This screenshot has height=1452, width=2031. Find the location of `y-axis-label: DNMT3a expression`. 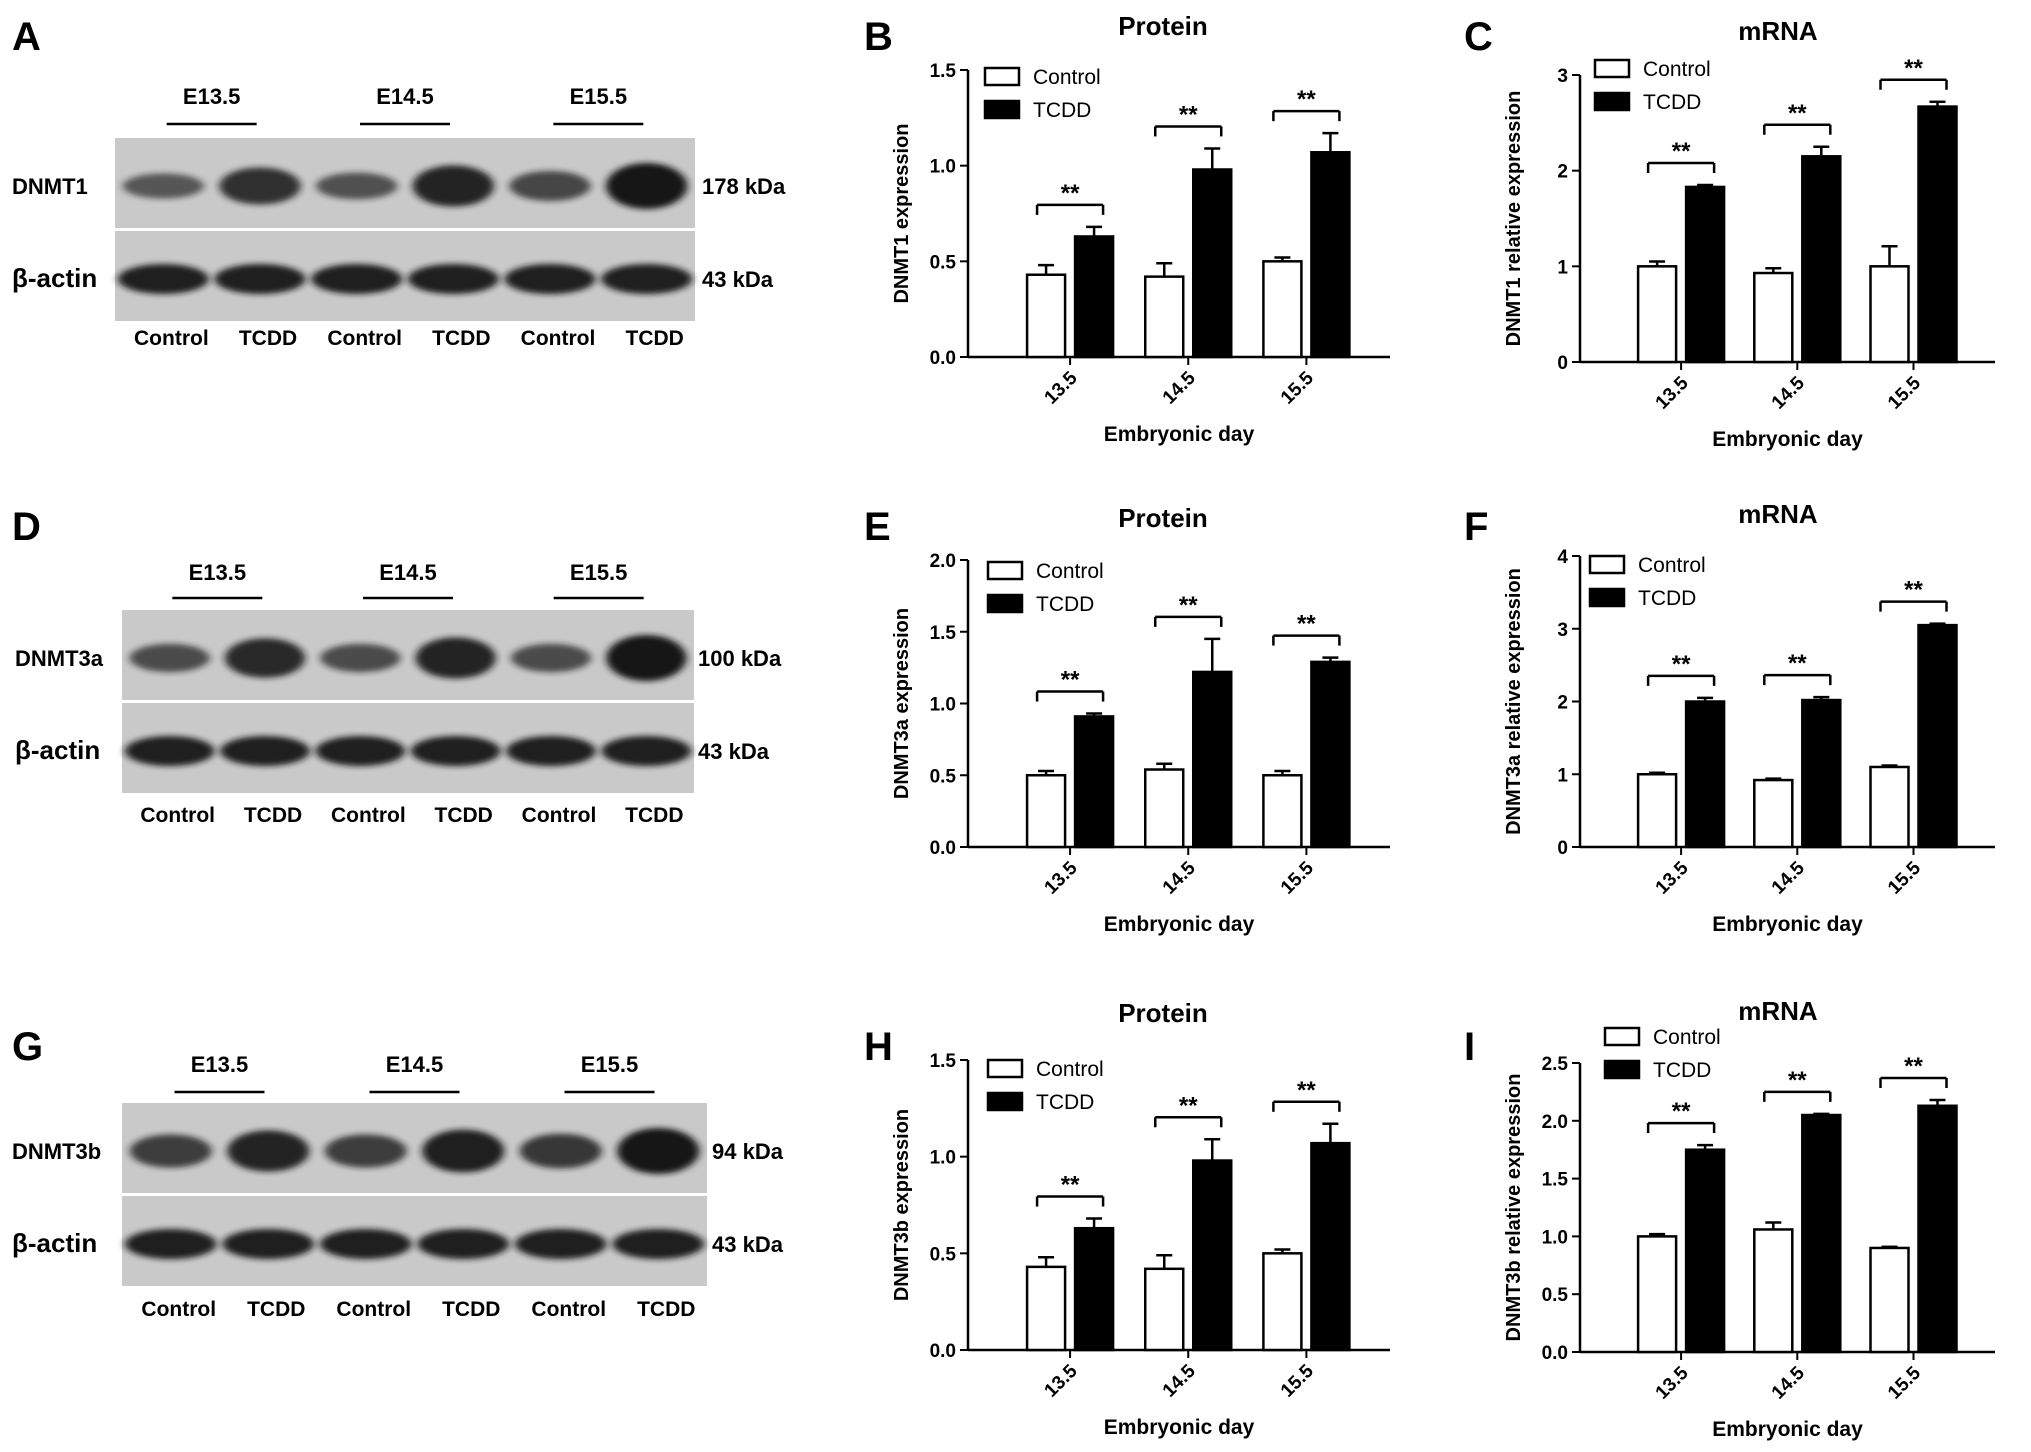

y-axis-label: DNMT3a expression is located at coordinates (902, 703).